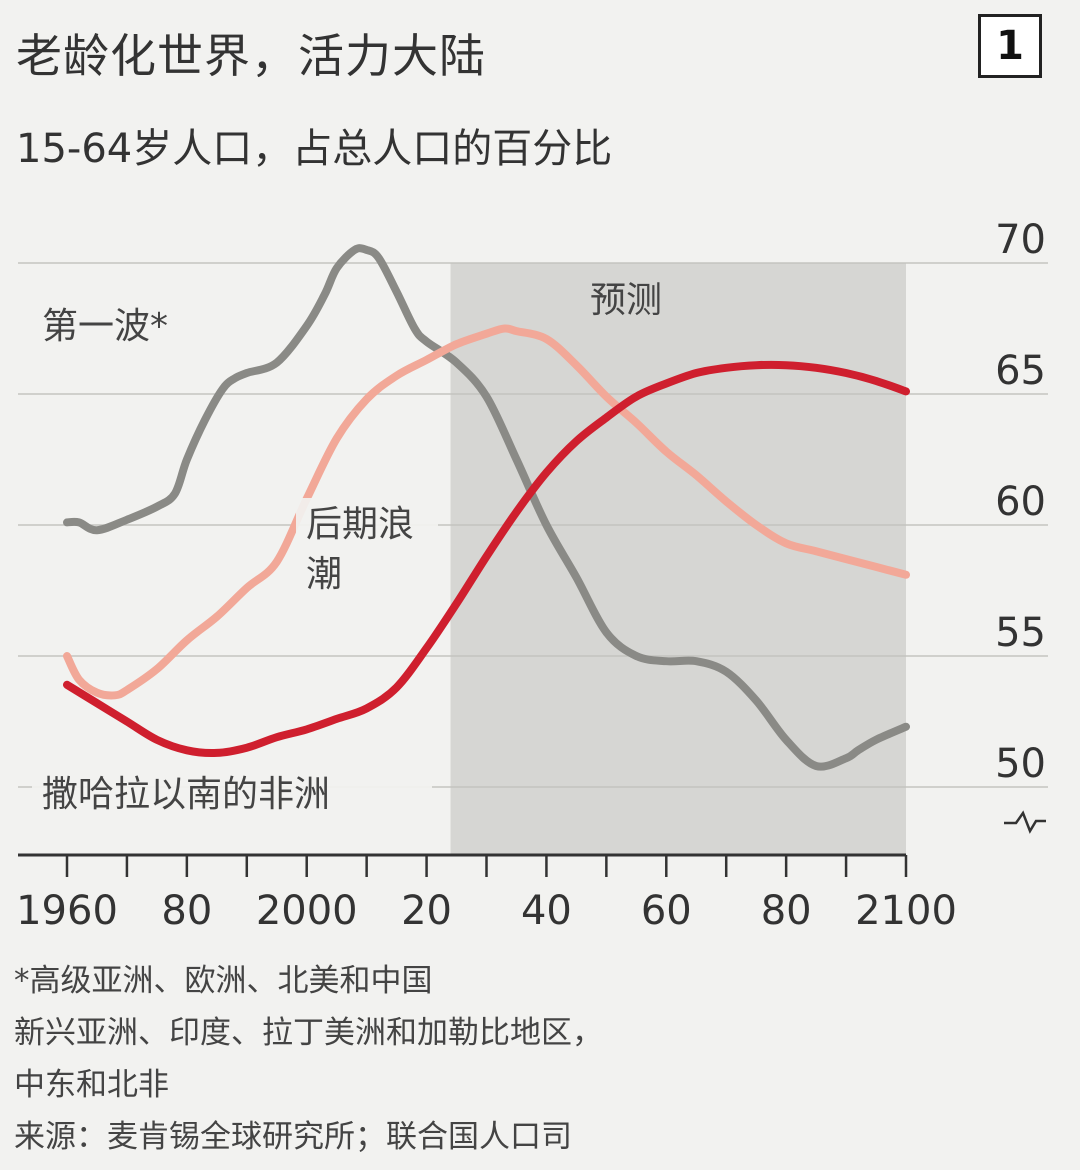 This screenshot has height=1170, width=1080. I want to click on label-late-wave-line1-bg, so click(367, 523).